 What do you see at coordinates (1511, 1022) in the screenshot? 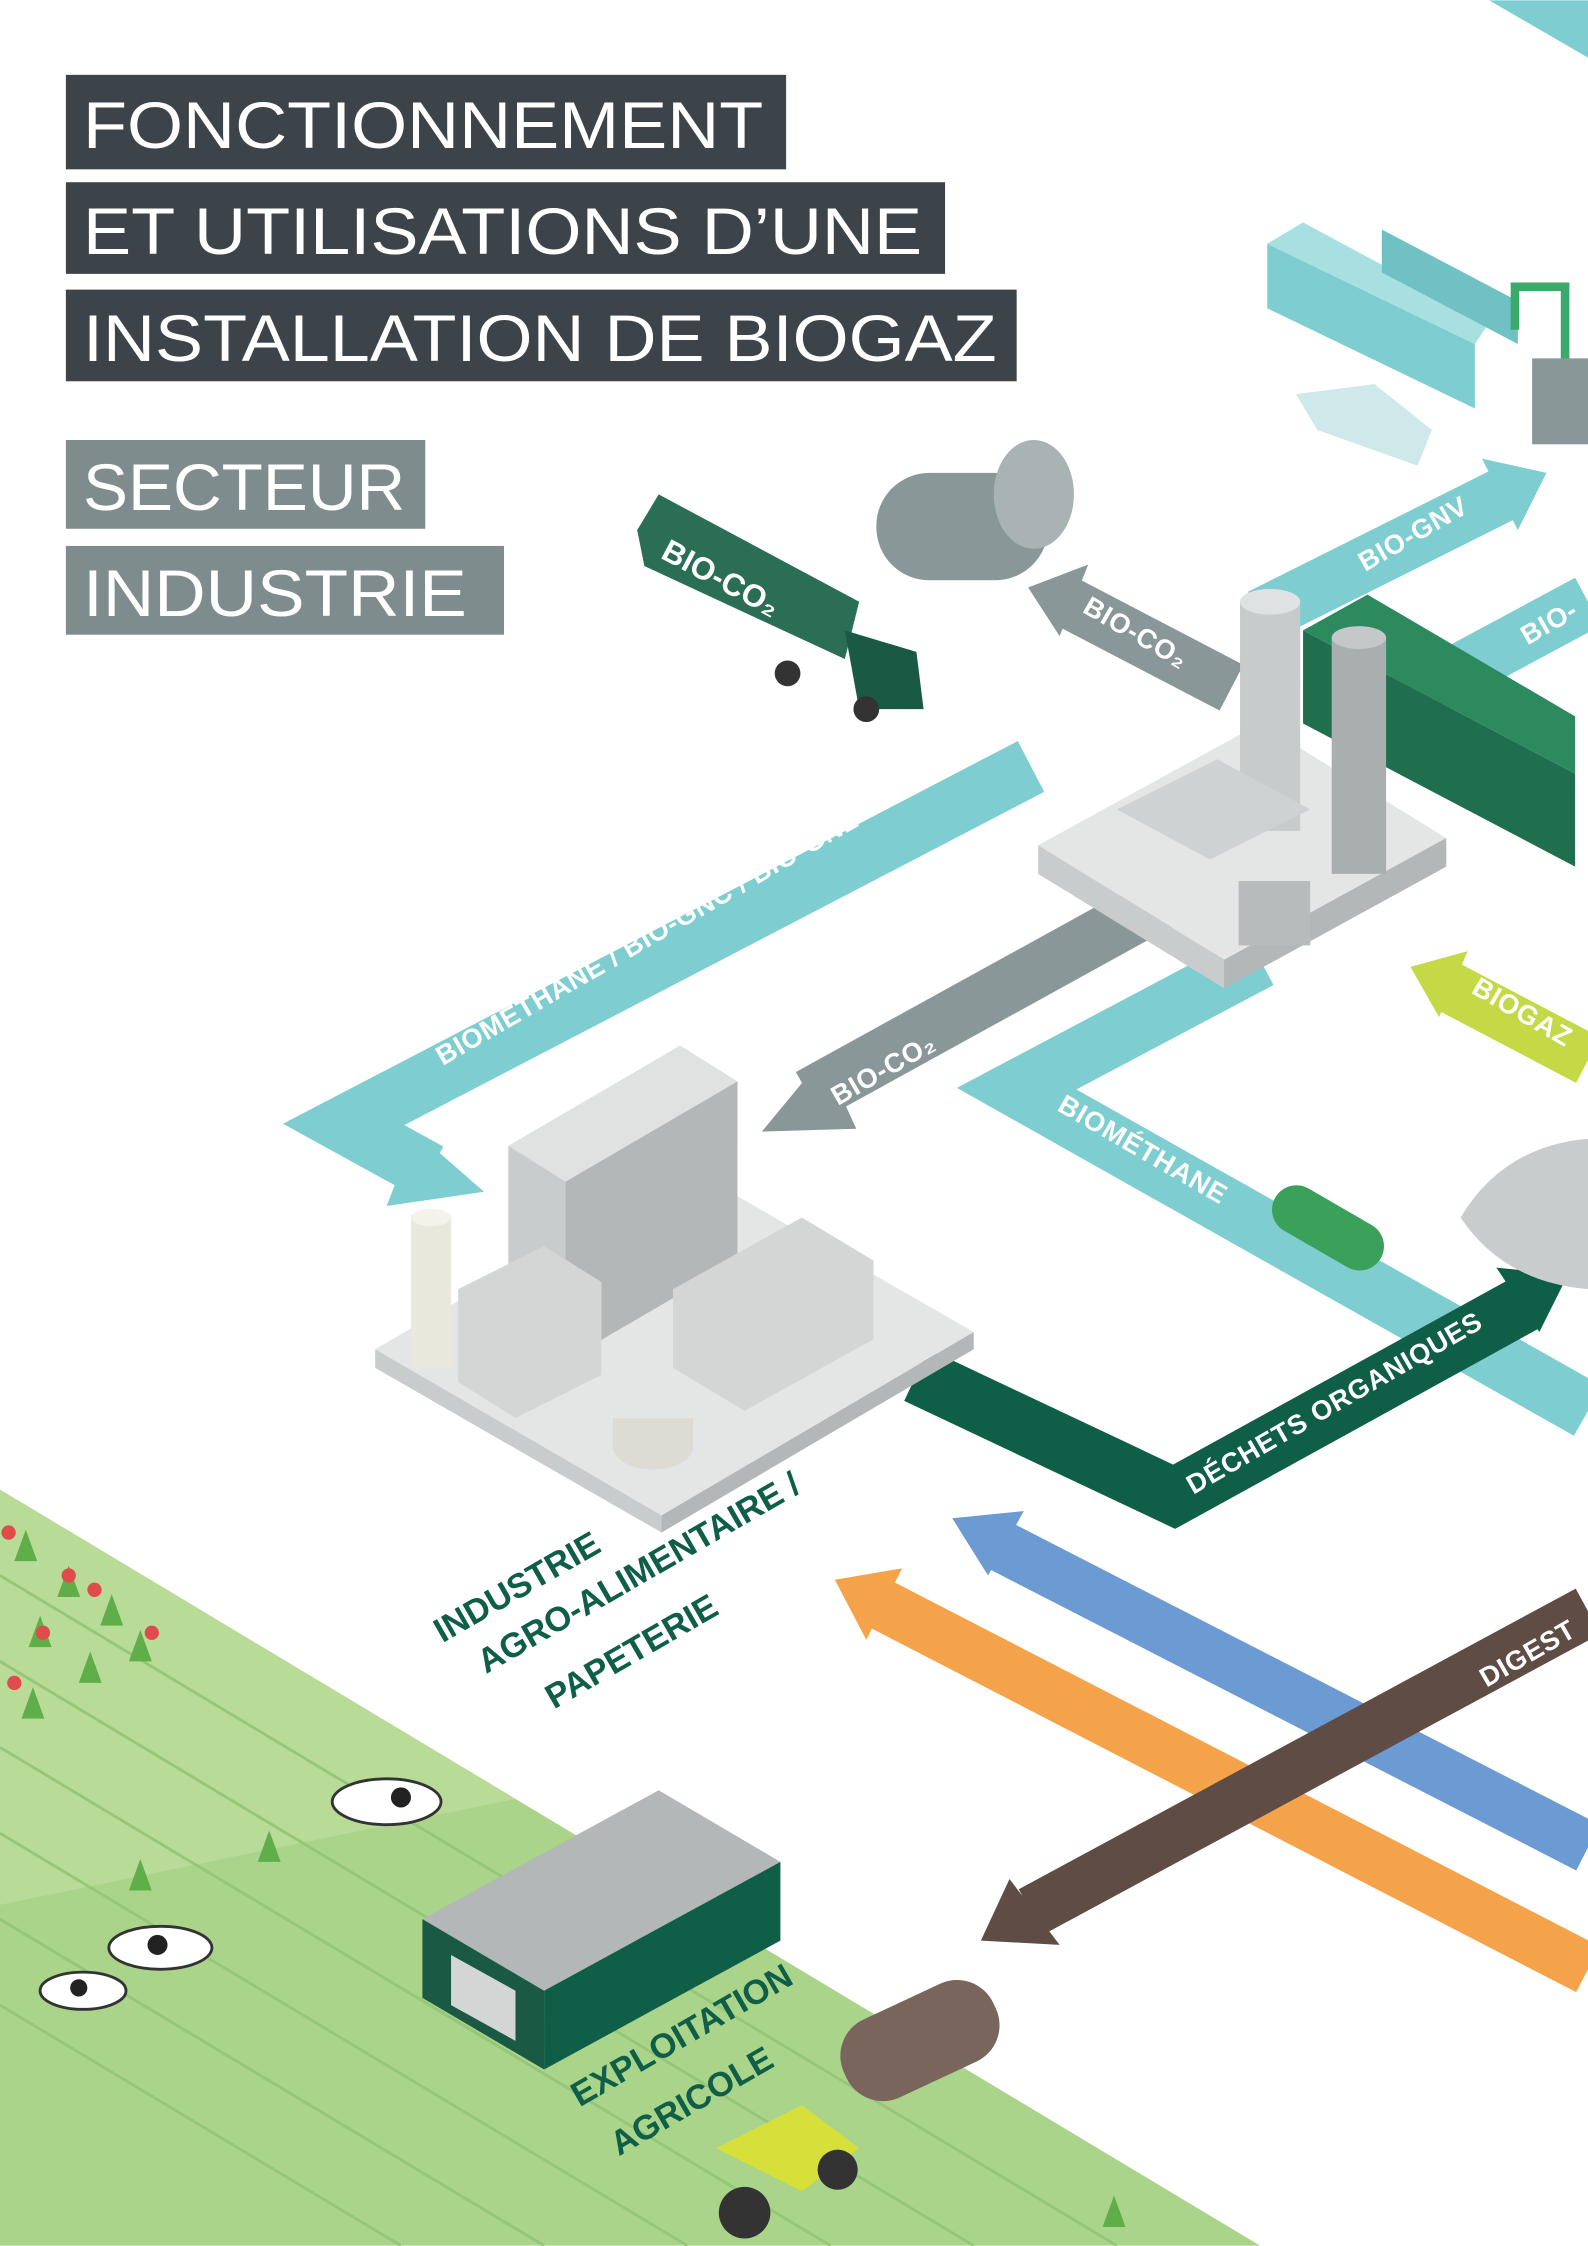
I see `flow-biogaz` at bounding box center [1511, 1022].